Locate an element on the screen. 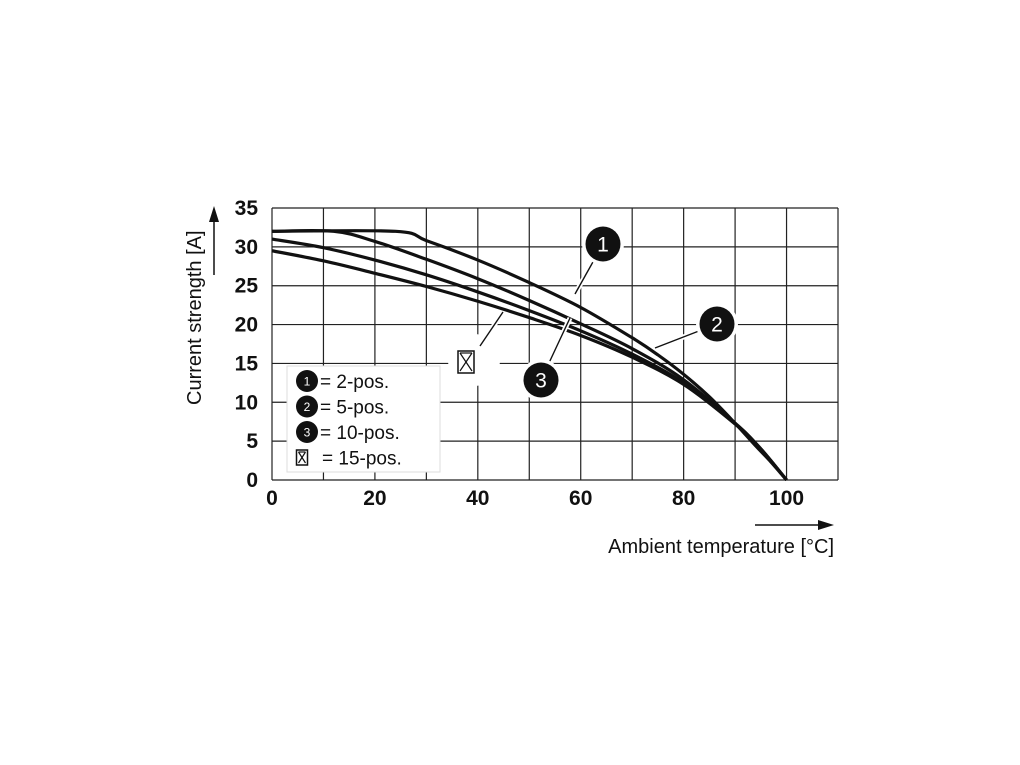 The height and width of the screenshot is (765, 1020). callout-crossed-box-icon is located at coordinates (466, 362).